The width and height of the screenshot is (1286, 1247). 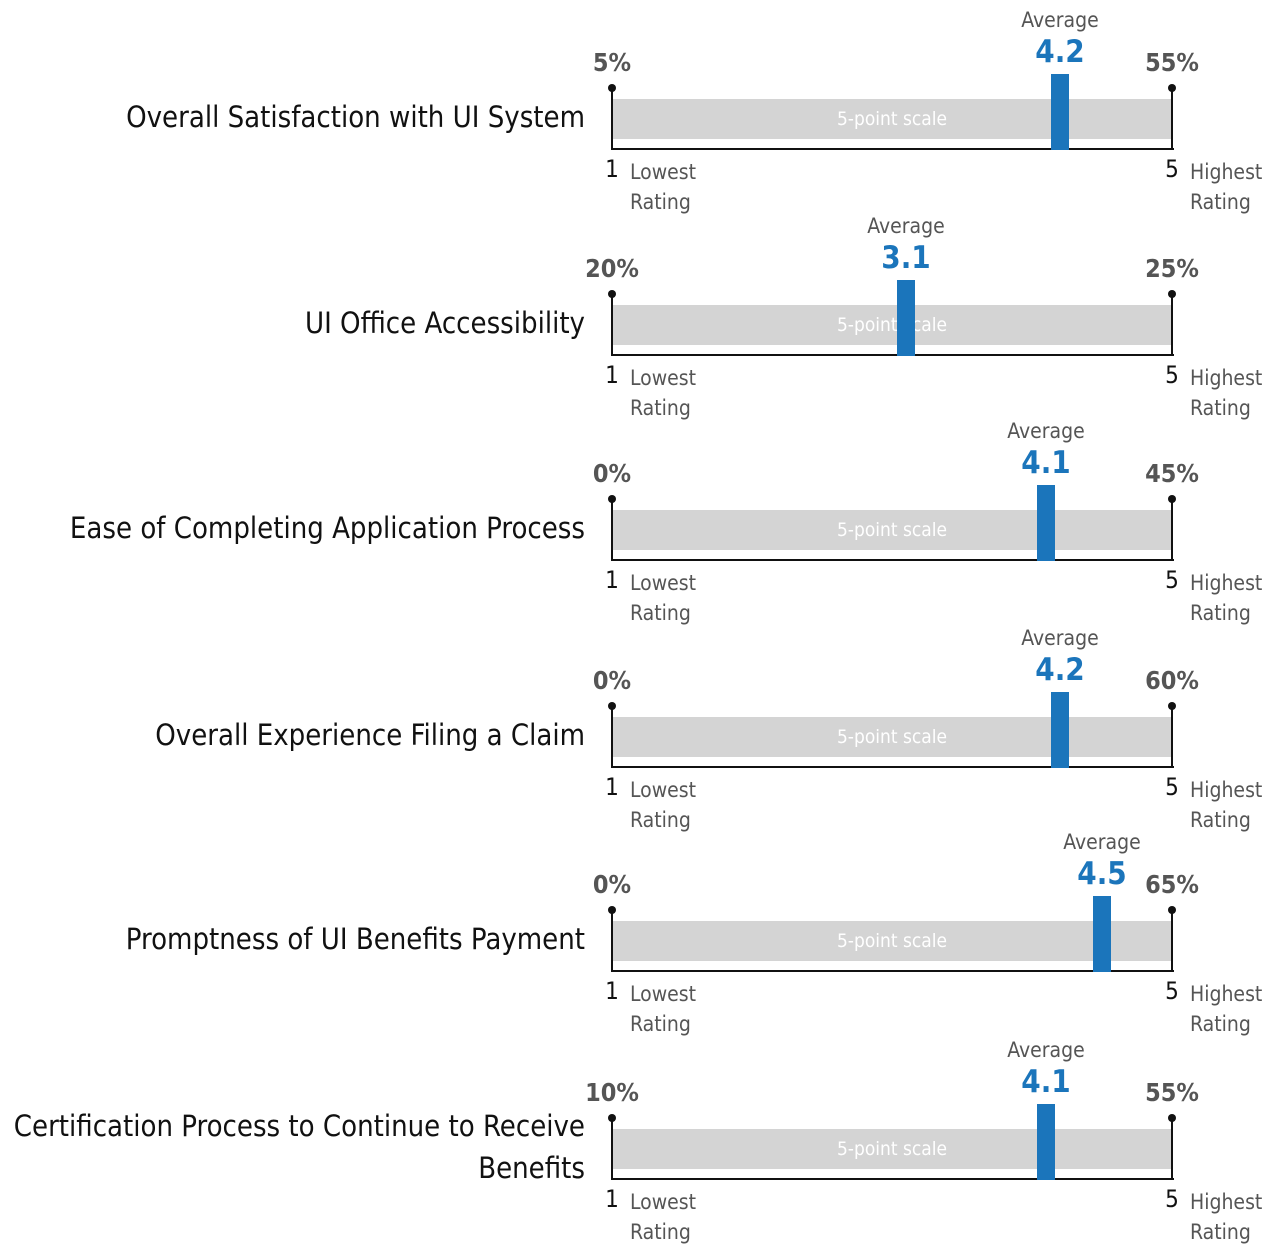 I want to click on row-label: Overall Experience Filing a Claim, so click(x=370, y=735).